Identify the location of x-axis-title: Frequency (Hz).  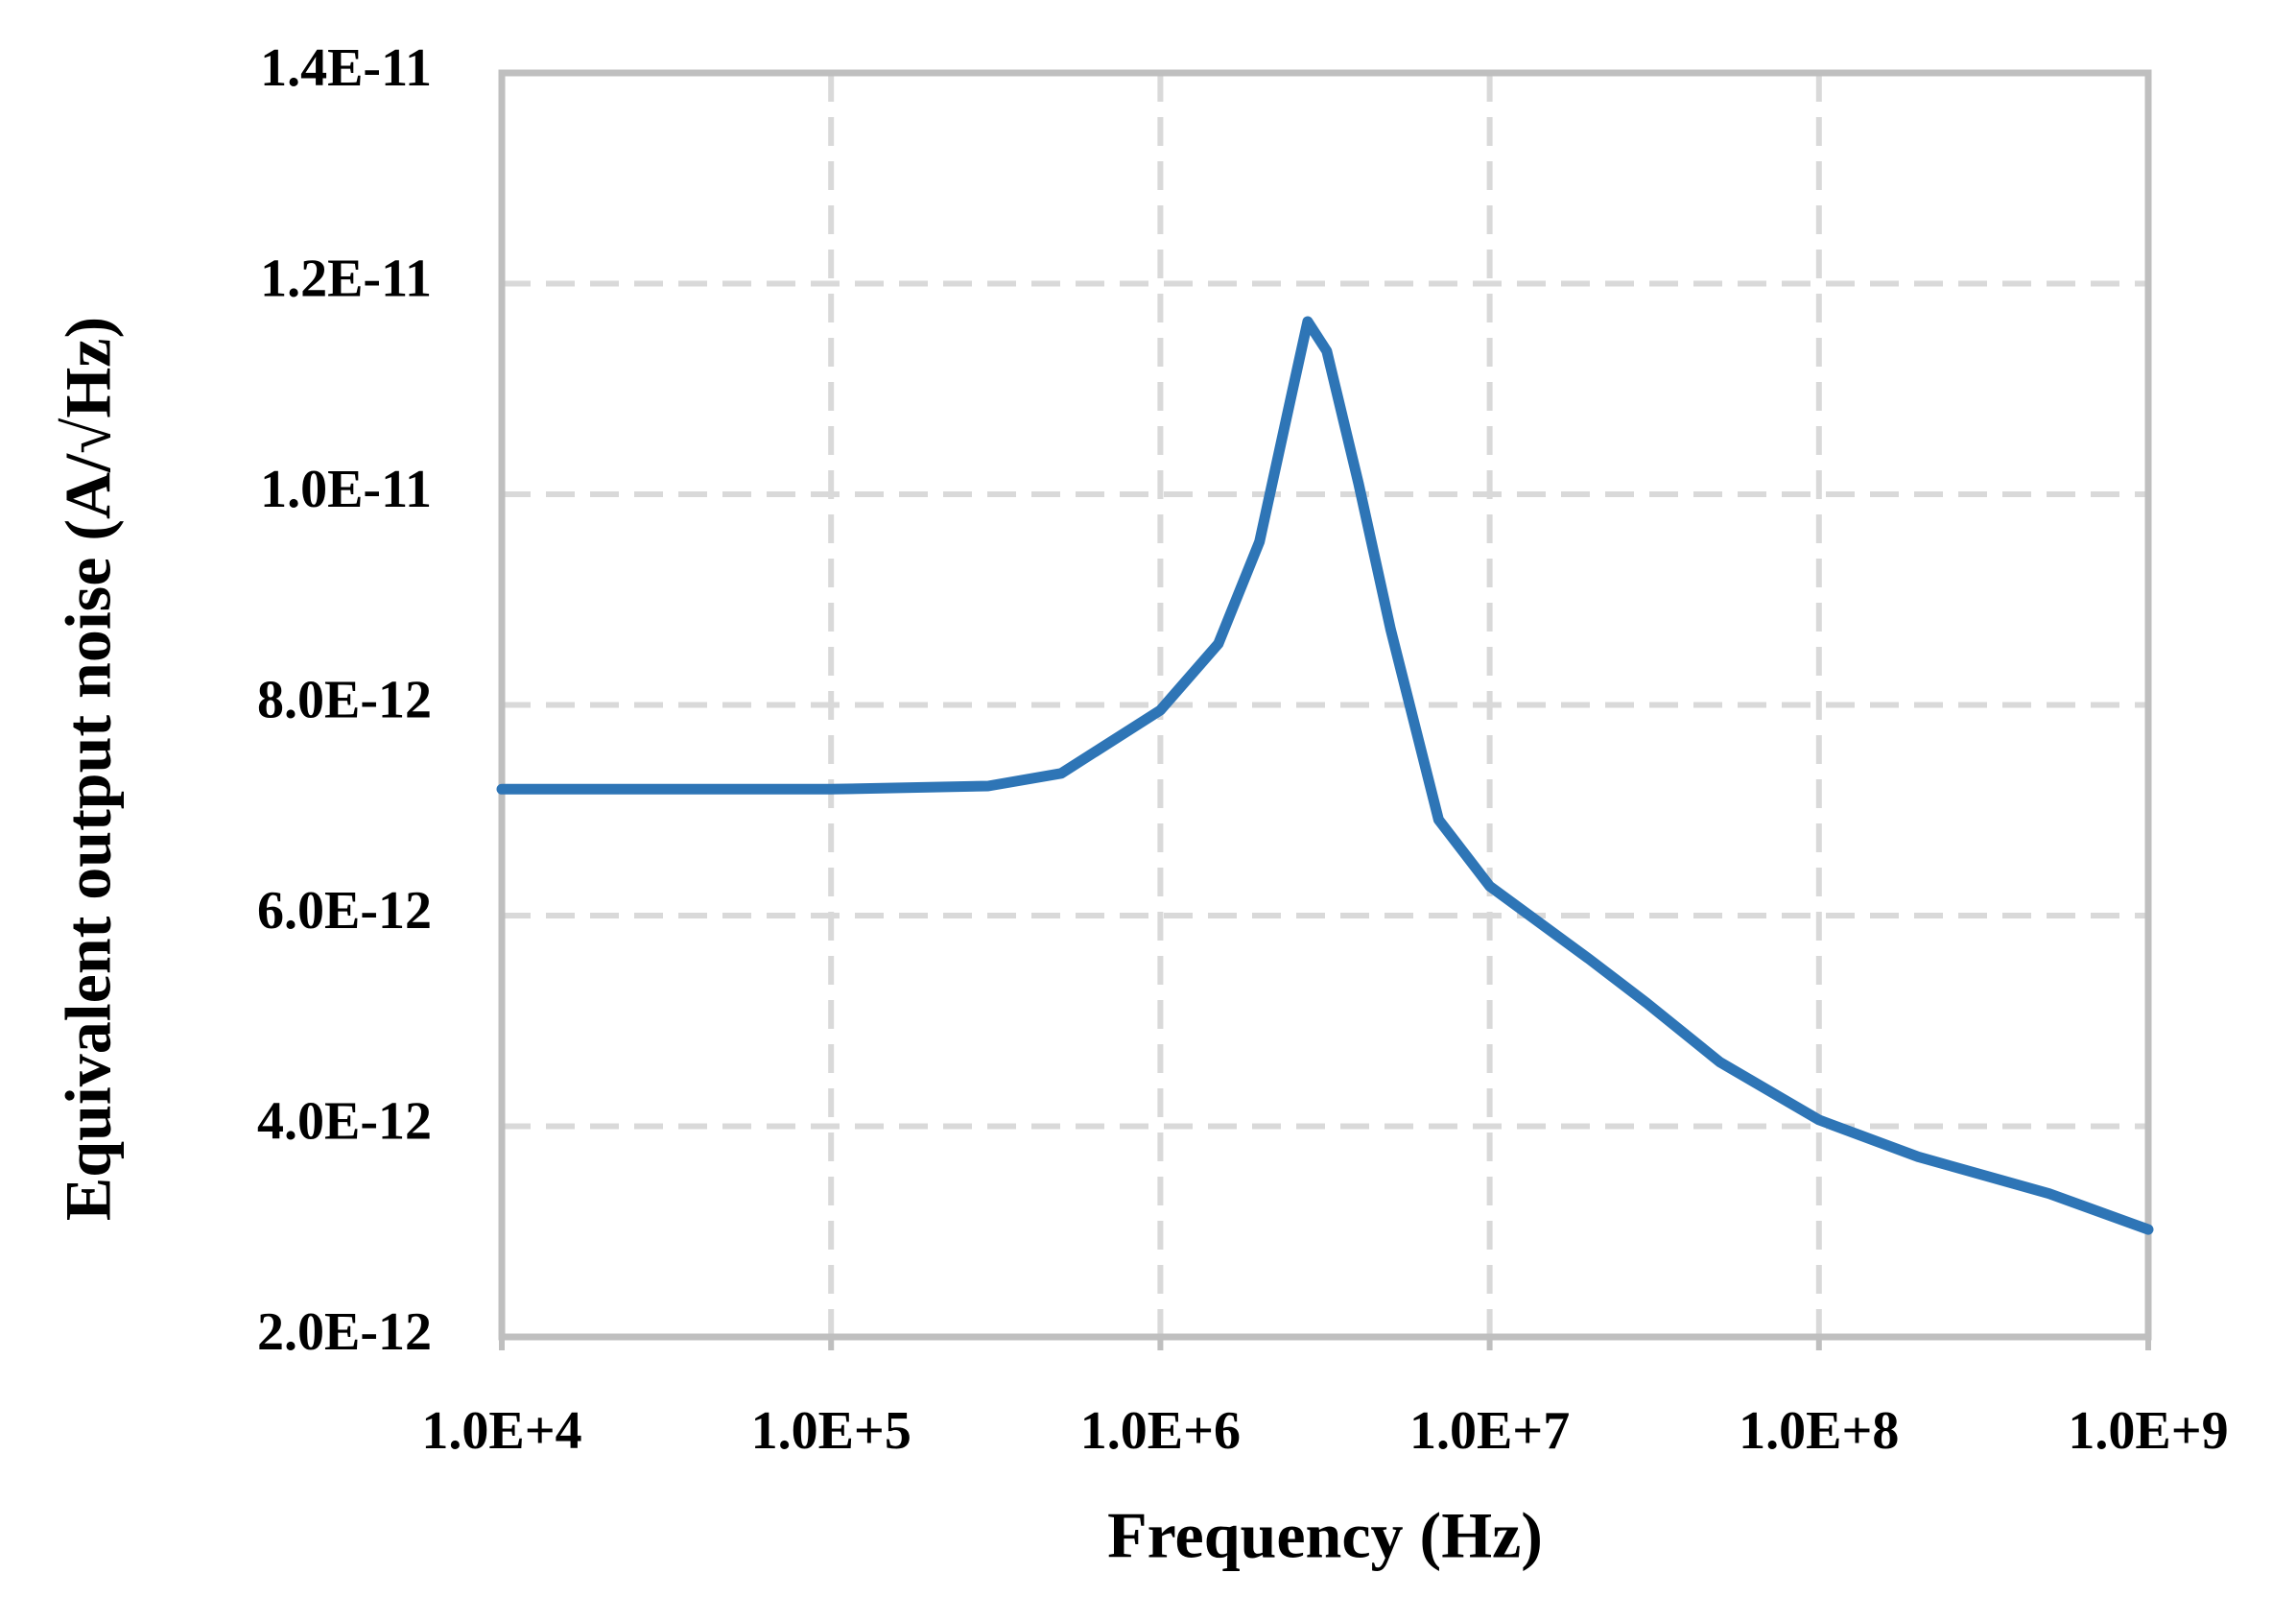
(1325, 1535).